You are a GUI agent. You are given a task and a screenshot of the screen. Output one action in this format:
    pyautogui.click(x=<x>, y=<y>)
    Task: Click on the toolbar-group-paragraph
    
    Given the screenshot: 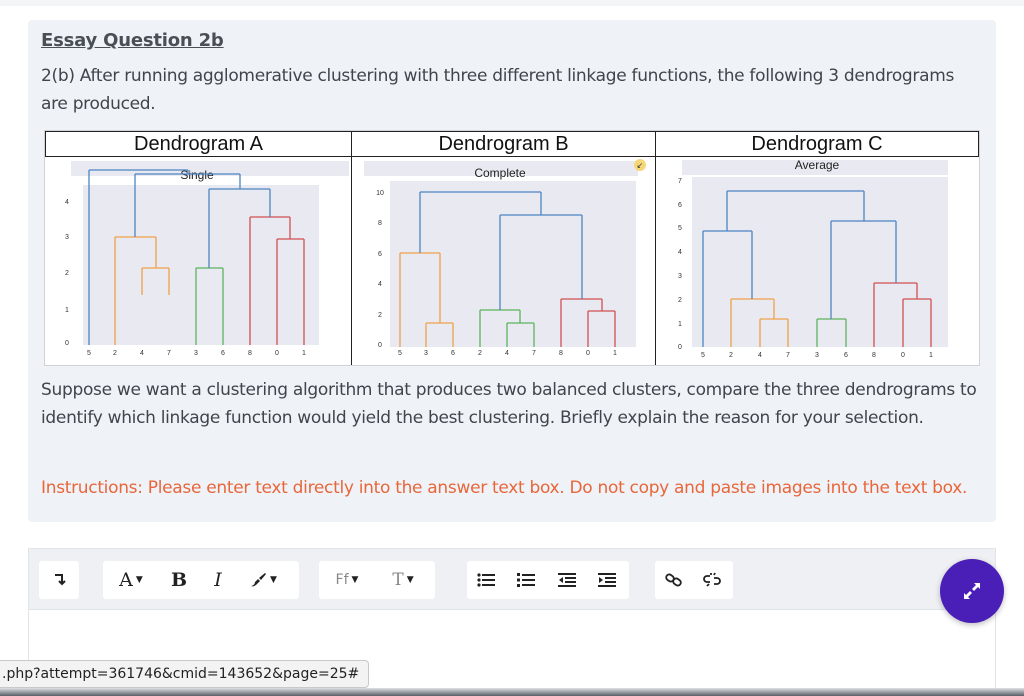 What is the action you would take?
    pyautogui.click(x=59, y=580)
    